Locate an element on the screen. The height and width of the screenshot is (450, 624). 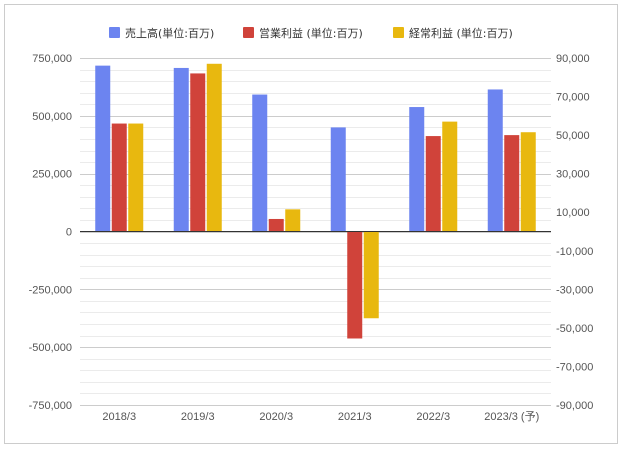
y-right-tick-label: 30,000 is located at coordinates (573, 175).